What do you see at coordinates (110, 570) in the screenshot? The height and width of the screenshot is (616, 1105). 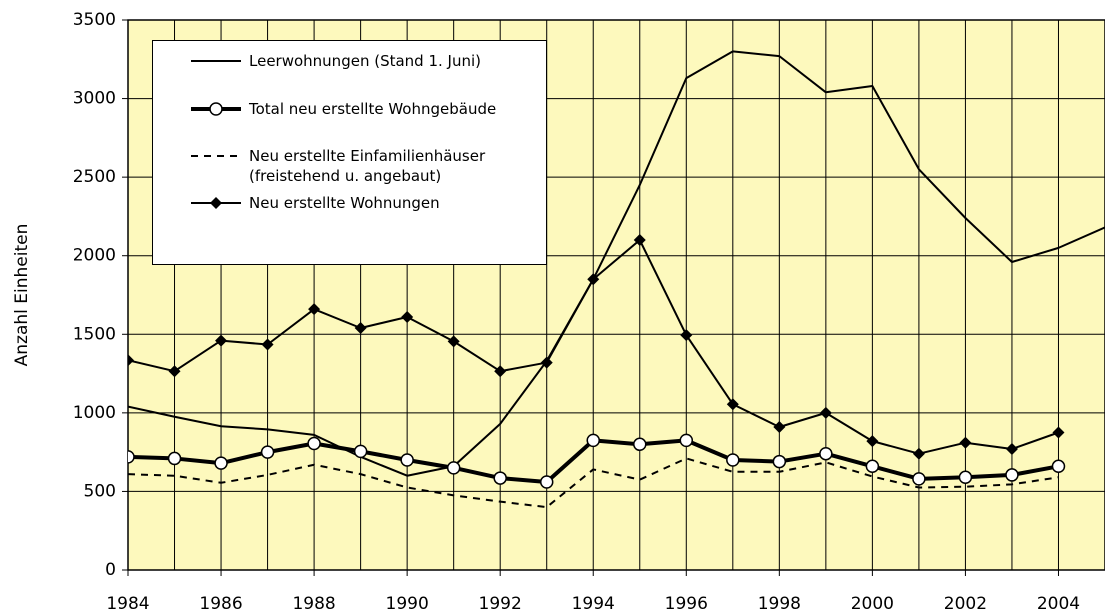 I see `y-tick-label: 0` at bounding box center [110, 570].